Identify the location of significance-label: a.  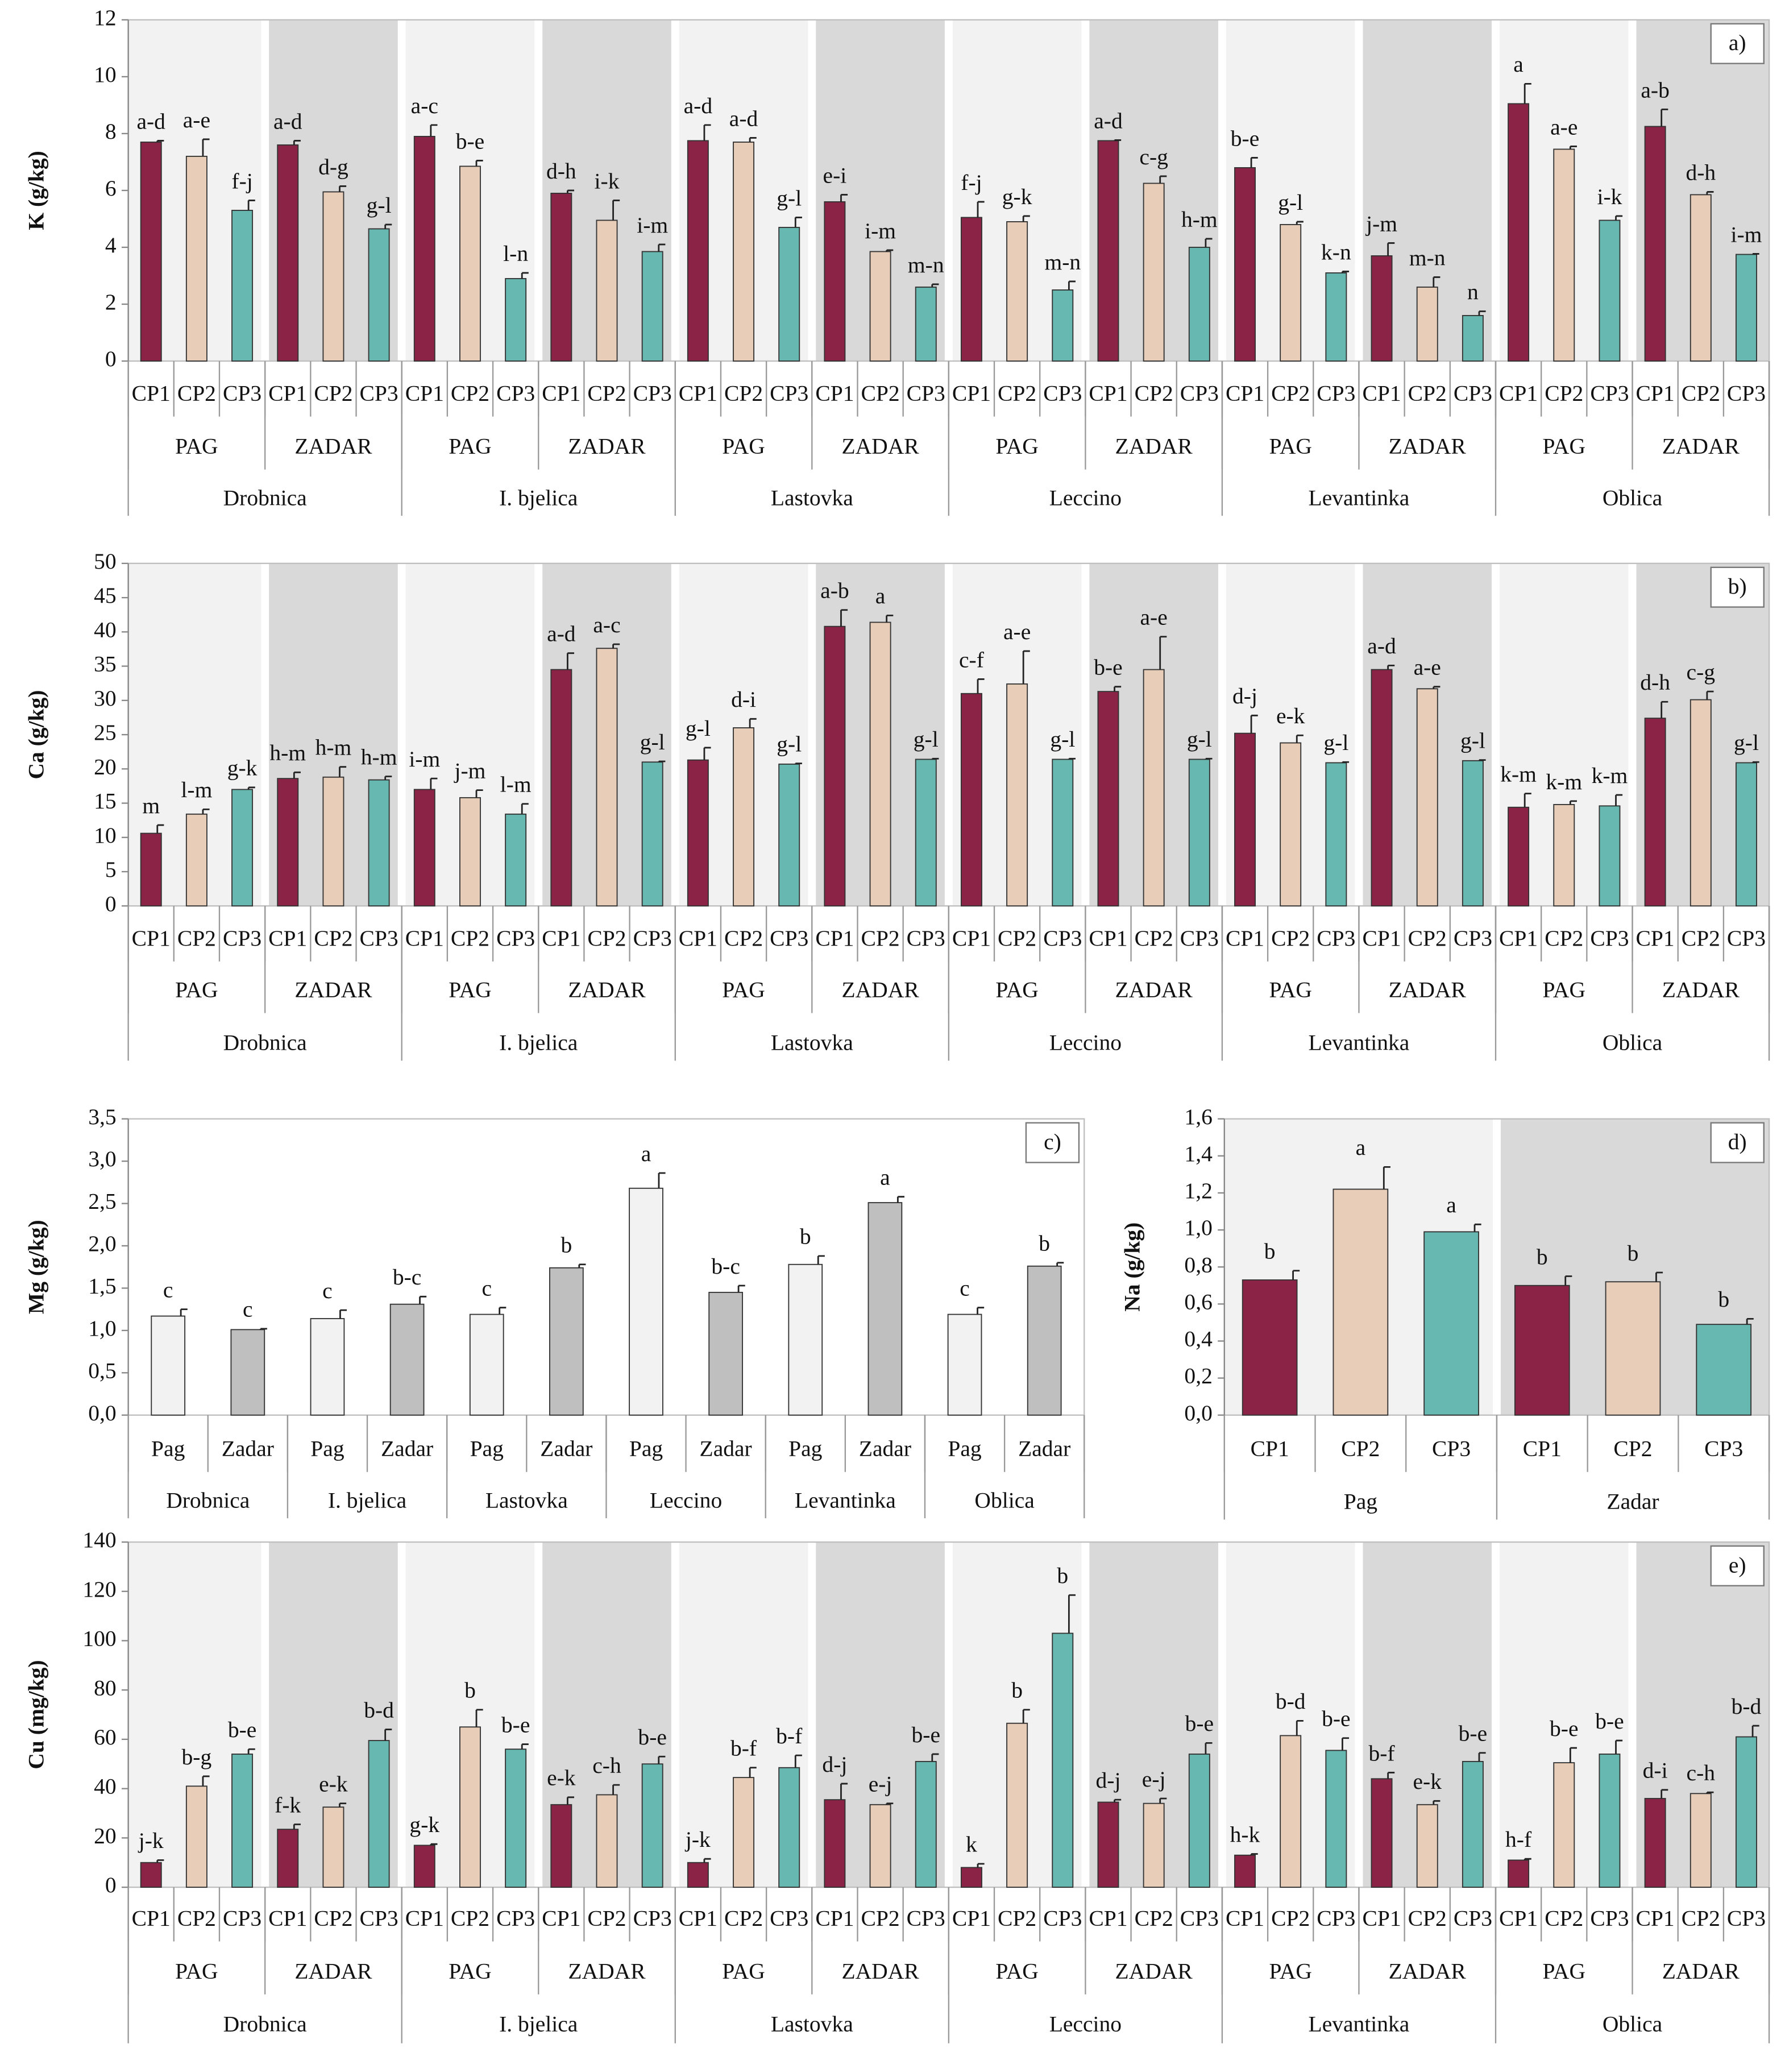
(885, 1177).